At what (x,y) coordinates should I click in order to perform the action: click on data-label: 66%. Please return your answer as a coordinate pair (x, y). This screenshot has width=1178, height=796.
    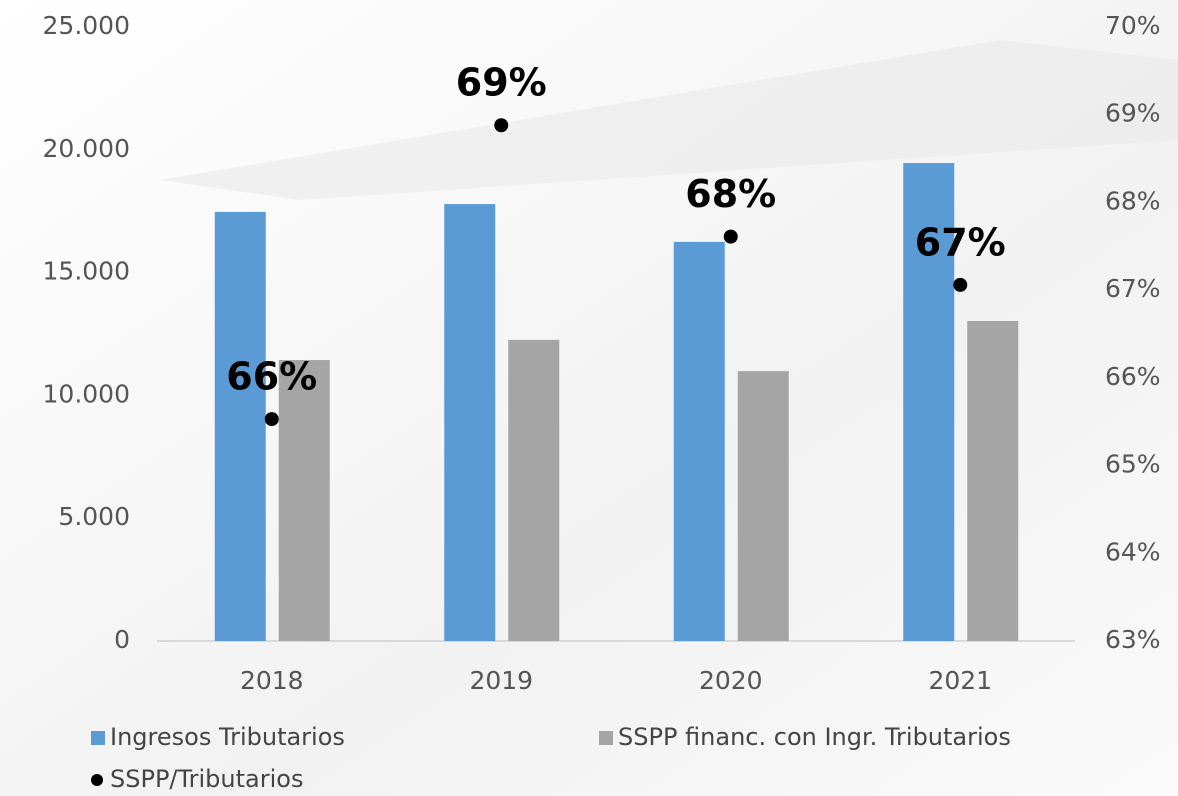
    Looking at the image, I should click on (271, 377).